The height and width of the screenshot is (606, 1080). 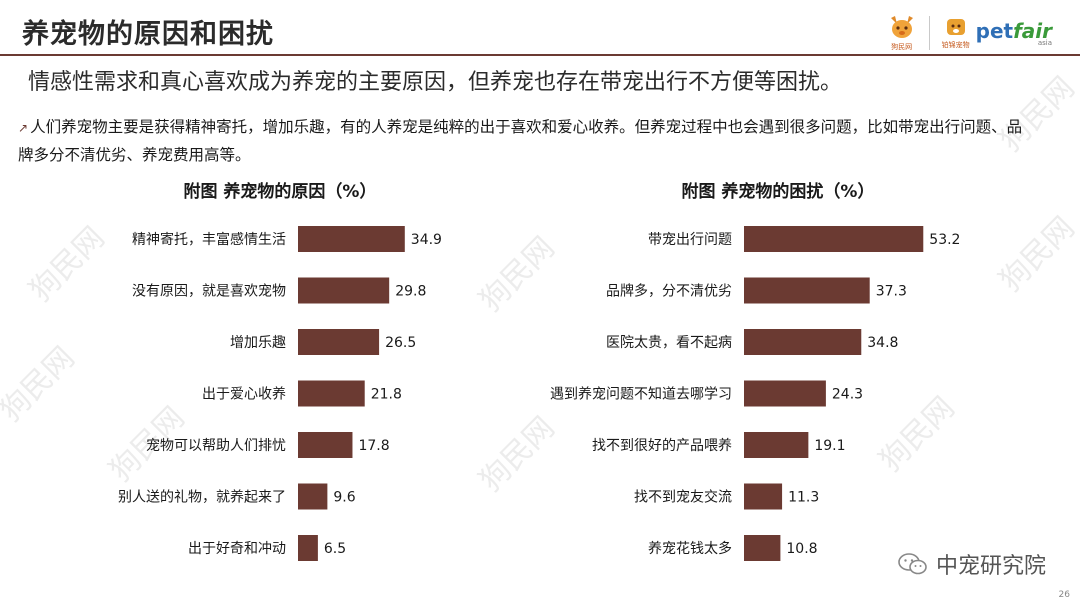 I want to click on category-label: 增加乐趣, so click(x=258, y=343).